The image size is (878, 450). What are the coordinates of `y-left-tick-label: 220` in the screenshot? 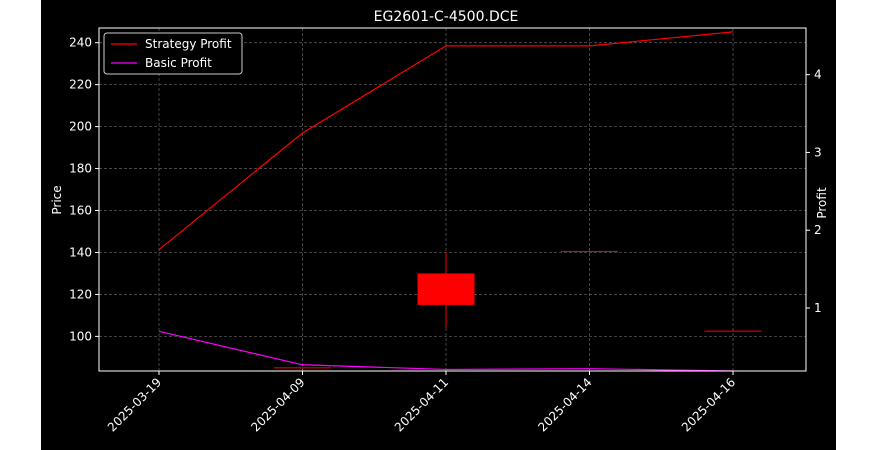 It's located at (80, 85).